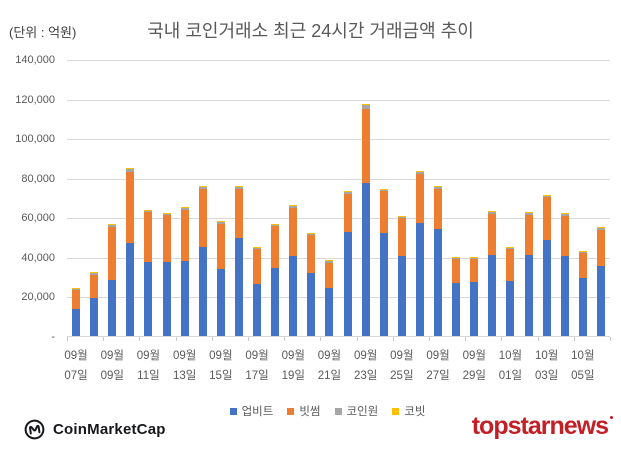 This screenshot has height=458, width=621. Describe the element at coordinates (221, 366) in the screenshot. I see `x-tick-label: 09월 15일` at that location.